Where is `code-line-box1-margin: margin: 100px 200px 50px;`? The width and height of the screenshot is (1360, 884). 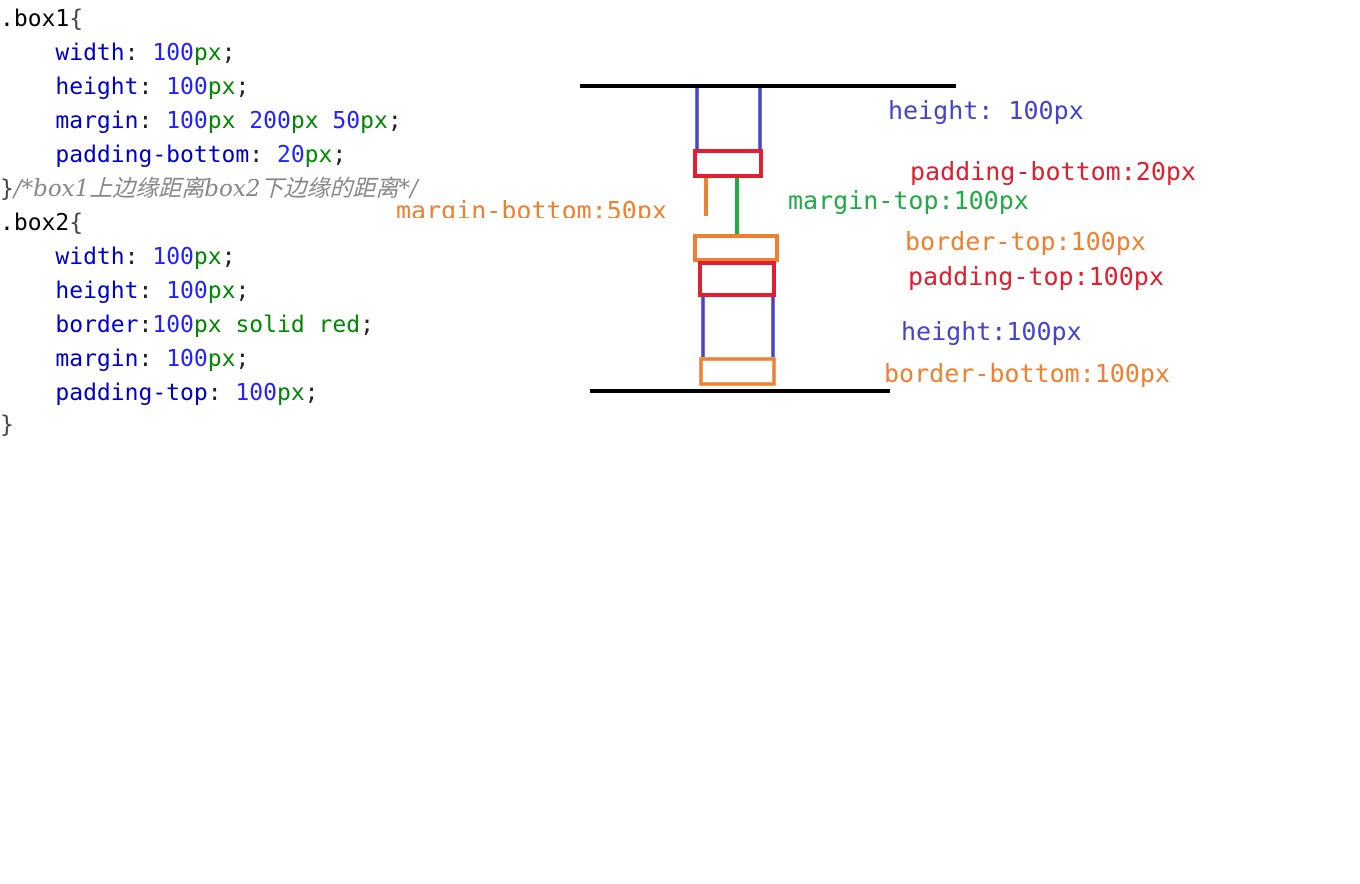 code-line-box1-margin: margin: 100px 200px 50px; is located at coordinates (228, 121).